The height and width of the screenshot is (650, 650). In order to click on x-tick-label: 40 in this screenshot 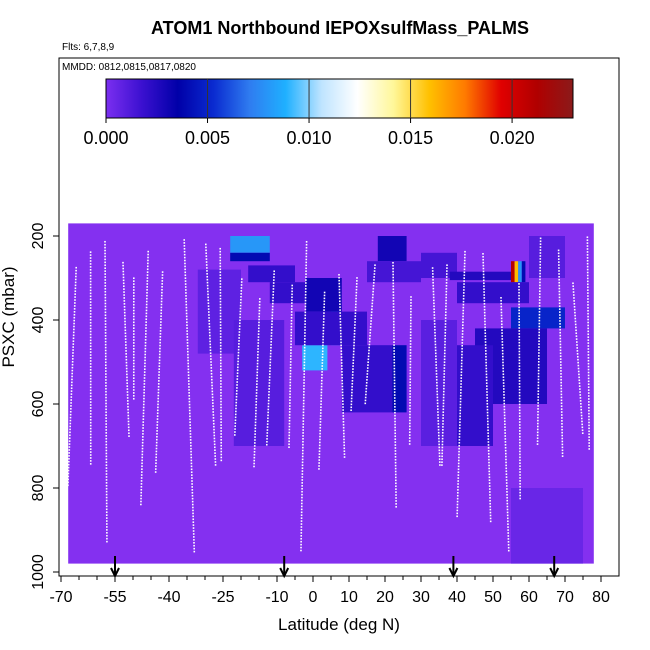, I will do `click(457, 597)`.